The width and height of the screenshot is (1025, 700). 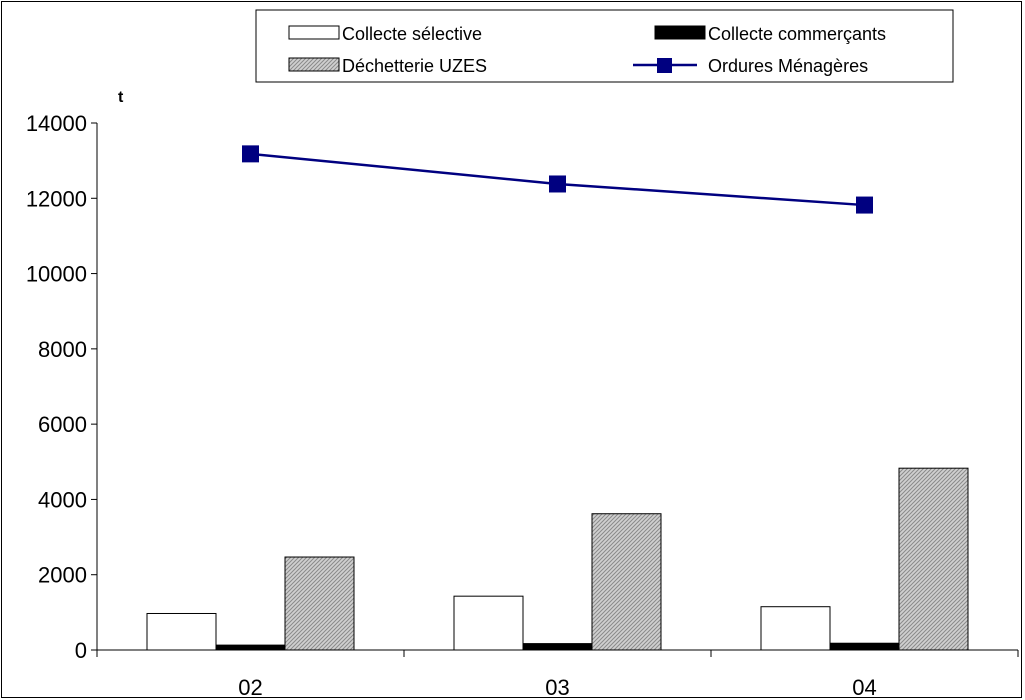 I want to click on y-tick-label: 4000, so click(x=62, y=499).